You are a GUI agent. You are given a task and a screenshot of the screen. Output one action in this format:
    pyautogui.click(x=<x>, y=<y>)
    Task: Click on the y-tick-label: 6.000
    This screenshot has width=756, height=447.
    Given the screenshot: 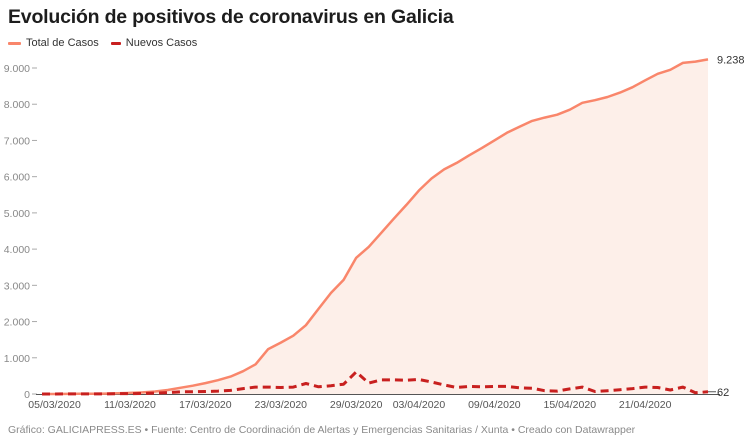 What is the action you would take?
    pyautogui.click(x=17, y=178)
    